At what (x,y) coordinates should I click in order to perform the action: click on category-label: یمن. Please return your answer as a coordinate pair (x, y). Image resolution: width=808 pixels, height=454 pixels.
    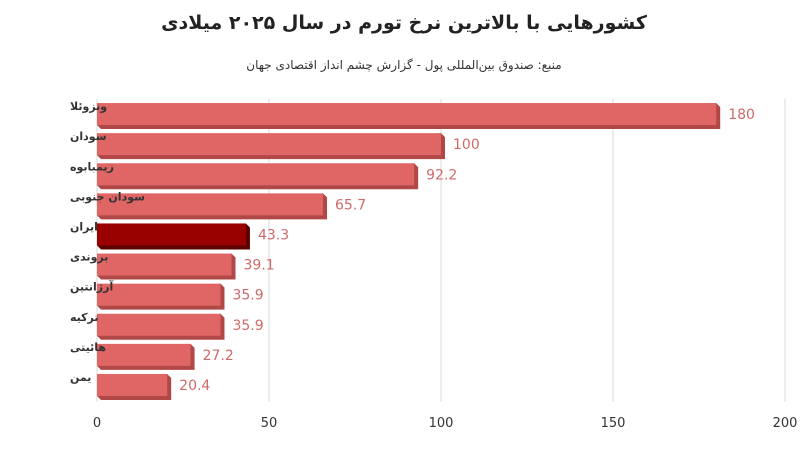
    Looking at the image, I should click on (80, 377).